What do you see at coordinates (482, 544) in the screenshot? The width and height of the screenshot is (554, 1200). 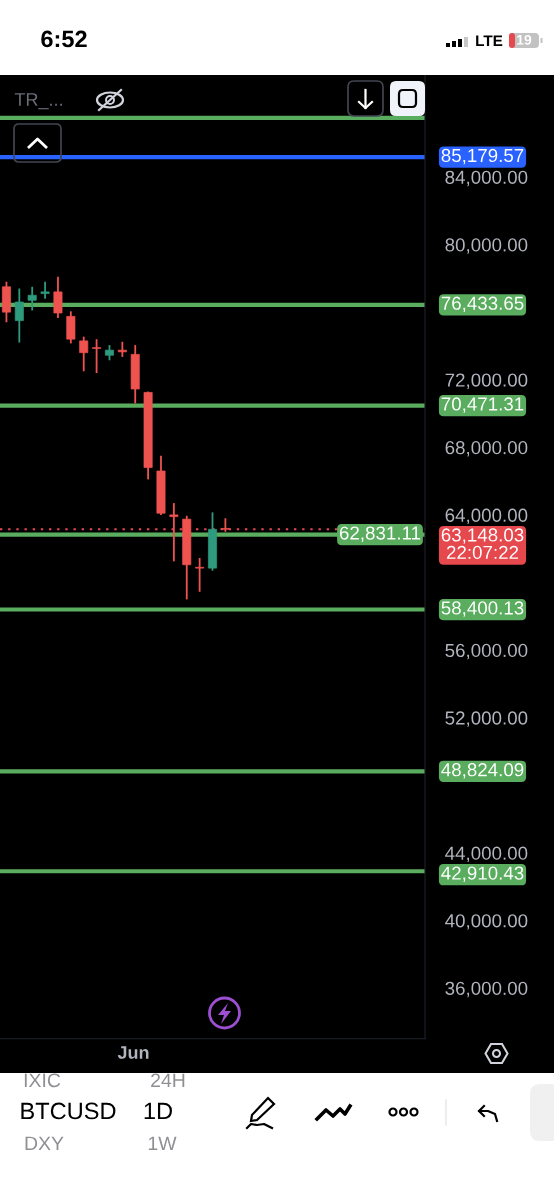 I see `ref-line-label: 63,148.03 22:07:22` at bounding box center [482, 544].